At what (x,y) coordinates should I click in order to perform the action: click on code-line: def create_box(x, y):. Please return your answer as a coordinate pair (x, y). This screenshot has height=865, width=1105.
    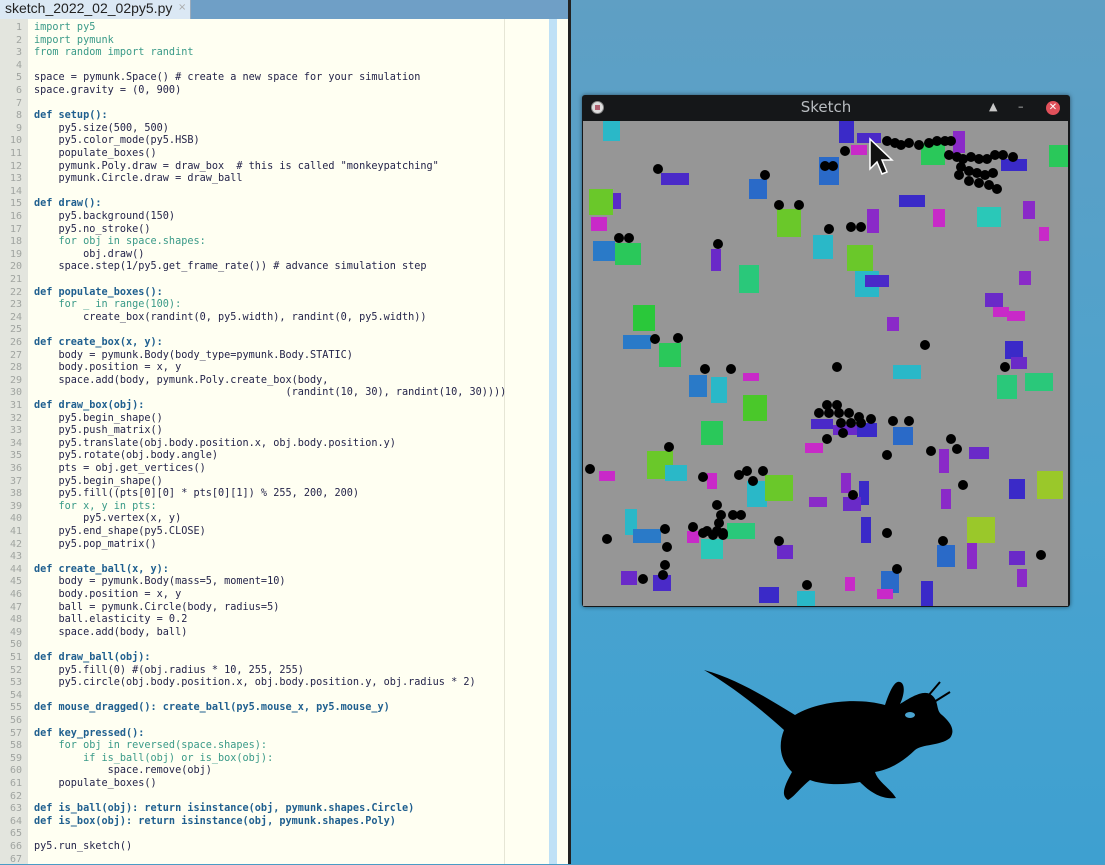
    Looking at the image, I should click on (98, 342).